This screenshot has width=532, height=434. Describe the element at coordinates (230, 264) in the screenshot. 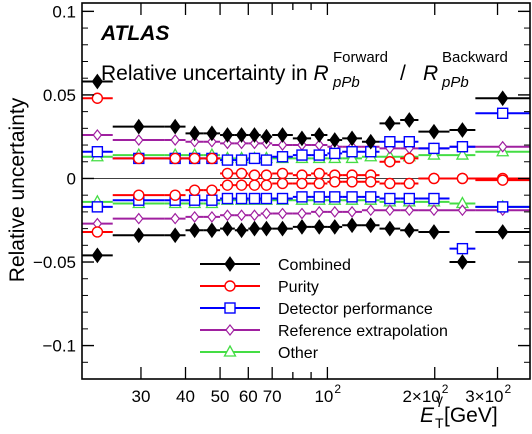

I see `legend-marker-combined` at that location.